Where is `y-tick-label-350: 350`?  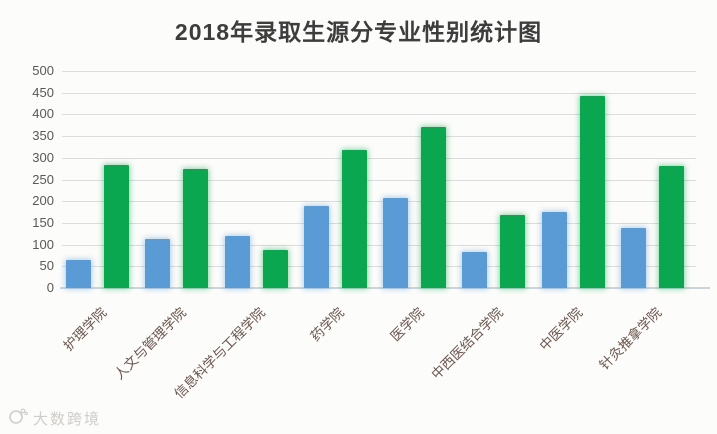 y-tick-label-350: 350 is located at coordinates (43, 136).